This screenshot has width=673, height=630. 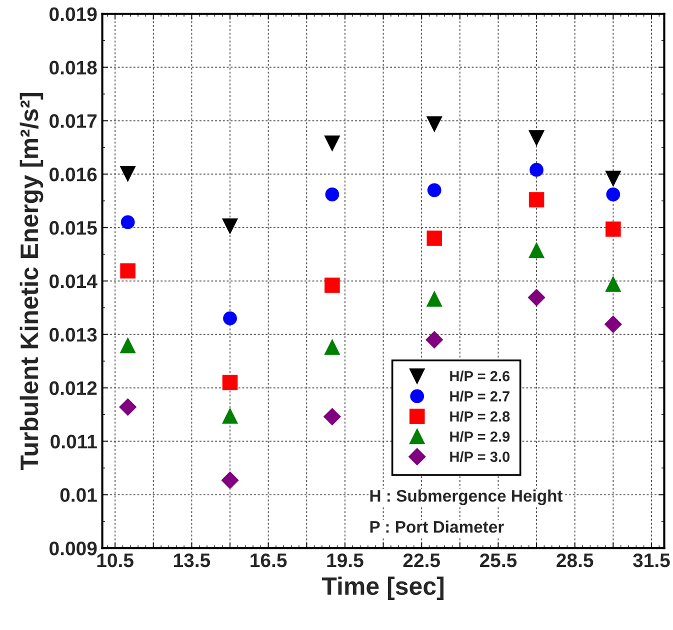 I want to click on legend-label: H/P = 2.8, so click(x=480, y=416).